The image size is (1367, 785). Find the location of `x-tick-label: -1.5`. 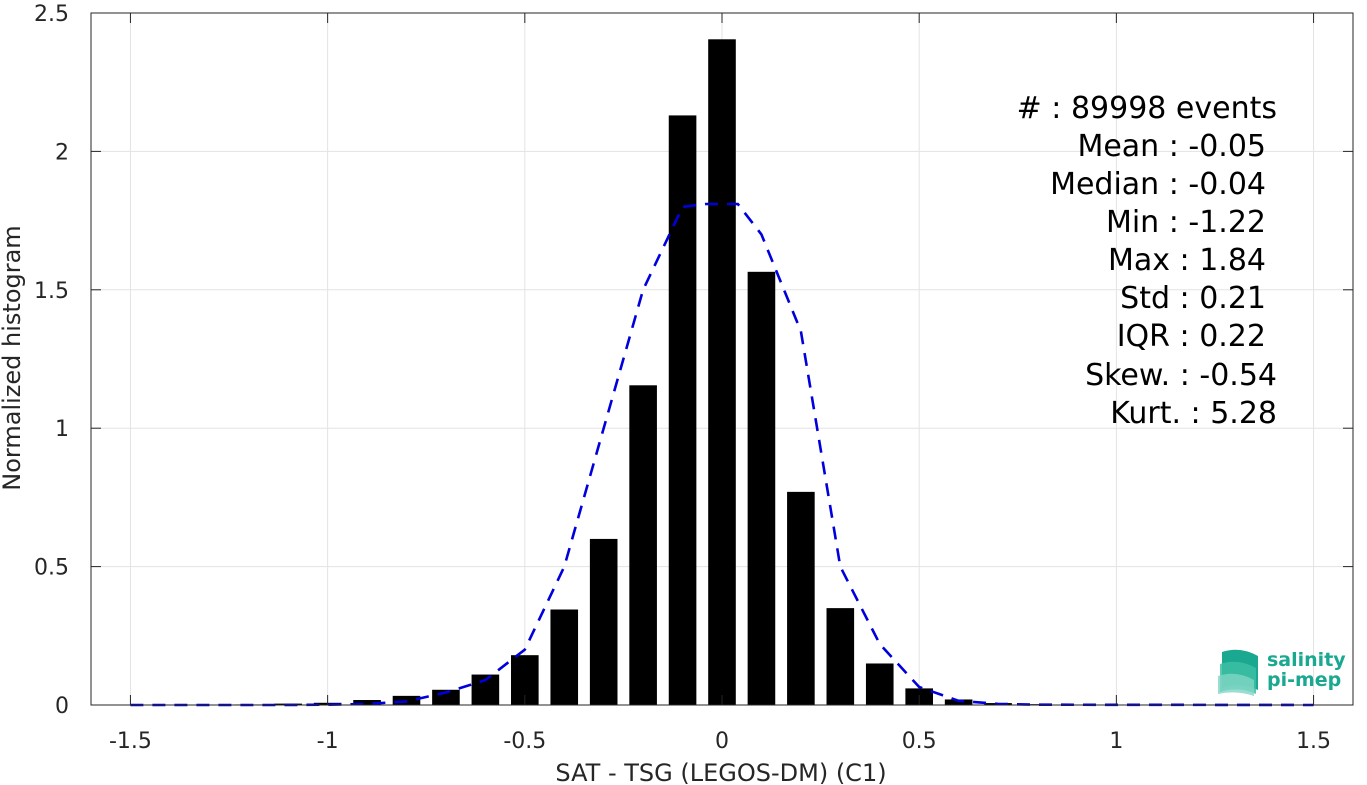

x-tick-label: -1.5 is located at coordinates (130, 741).